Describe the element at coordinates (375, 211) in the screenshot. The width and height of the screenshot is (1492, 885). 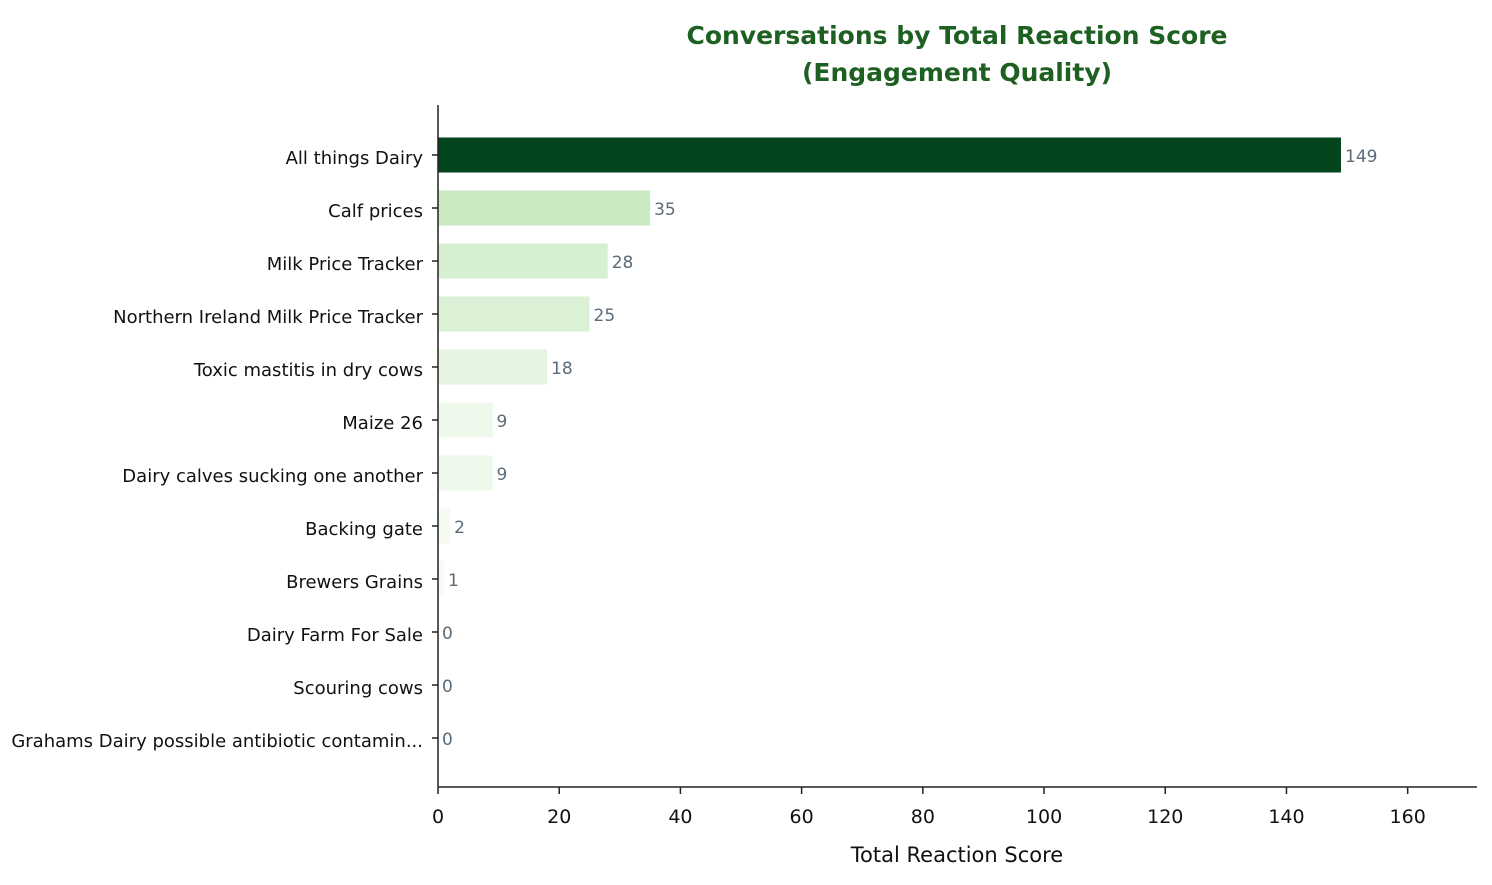
I see `category-label: Calf prices` at that location.